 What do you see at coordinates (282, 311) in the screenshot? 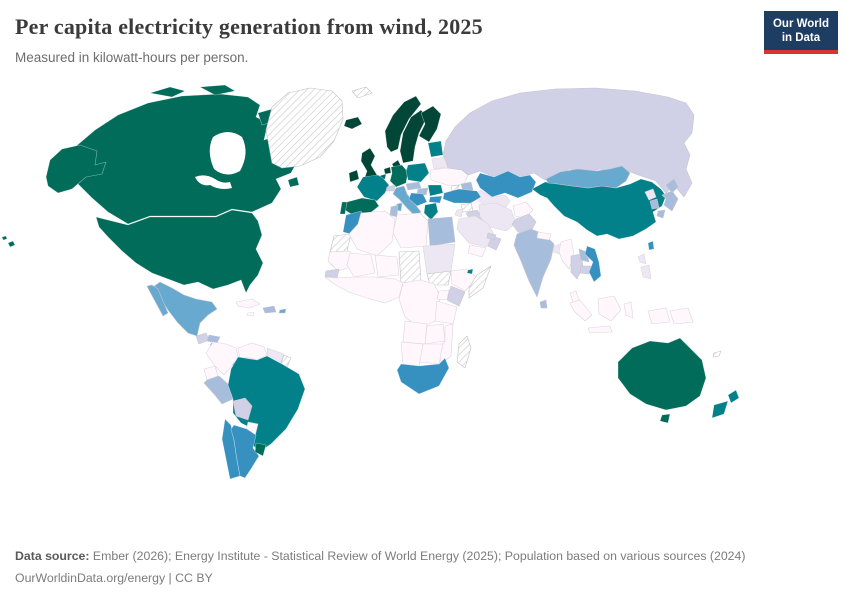
I see `country-puerto-rico` at bounding box center [282, 311].